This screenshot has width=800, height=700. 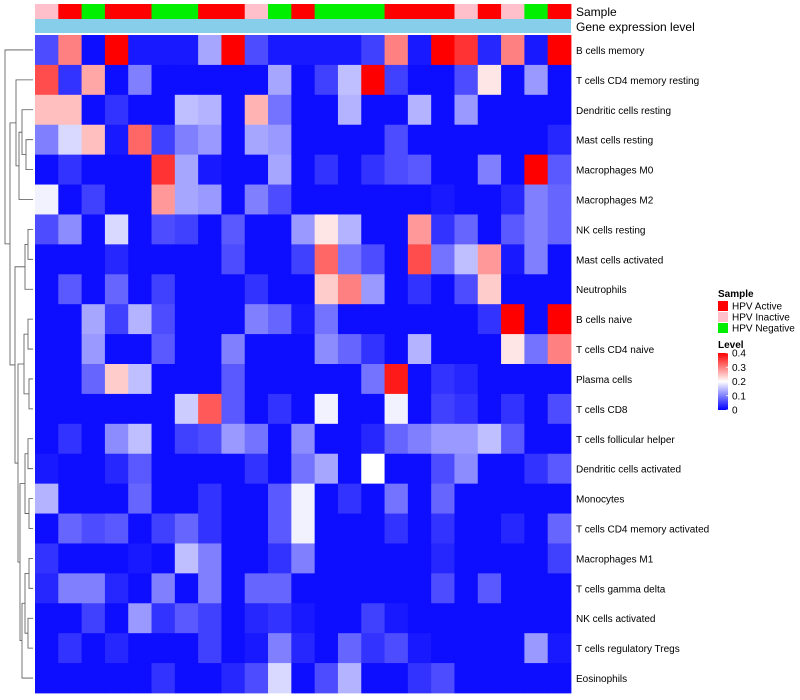 What do you see at coordinates (739, 396) in the screenshot?
I see `level-legend-tick-label: 0.1` at bounding box center [739, 396].